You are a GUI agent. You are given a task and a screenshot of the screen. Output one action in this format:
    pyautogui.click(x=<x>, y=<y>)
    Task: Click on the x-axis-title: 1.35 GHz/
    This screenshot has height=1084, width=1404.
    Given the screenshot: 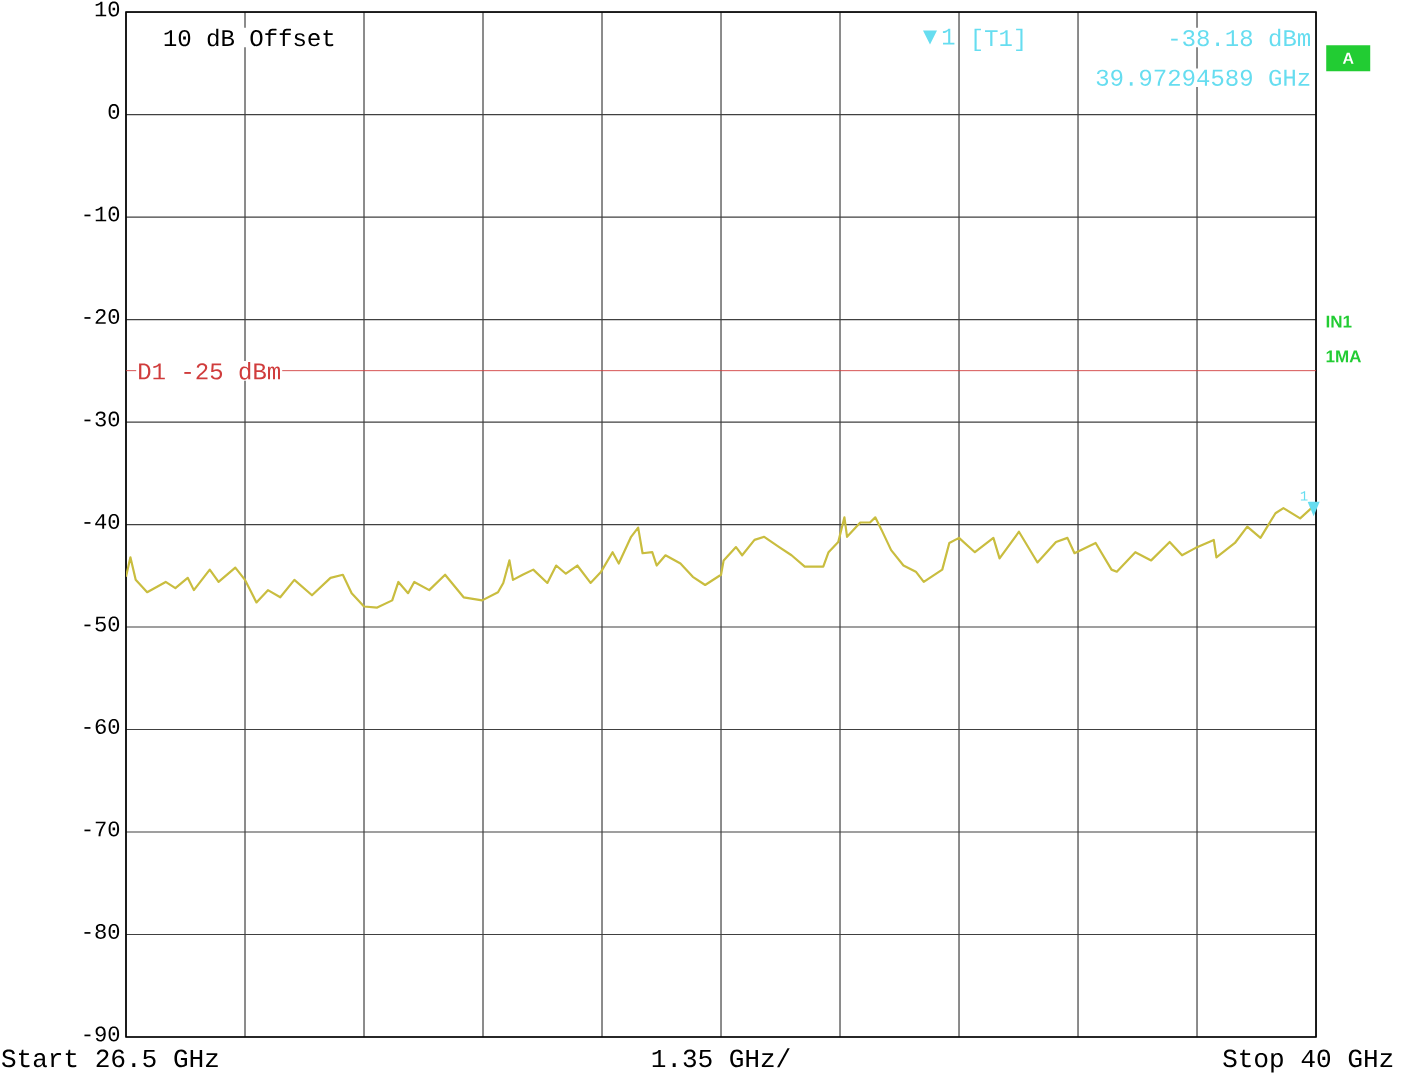 What is the action you would take?
    pyautogui.click(x=721, y=1058)
    